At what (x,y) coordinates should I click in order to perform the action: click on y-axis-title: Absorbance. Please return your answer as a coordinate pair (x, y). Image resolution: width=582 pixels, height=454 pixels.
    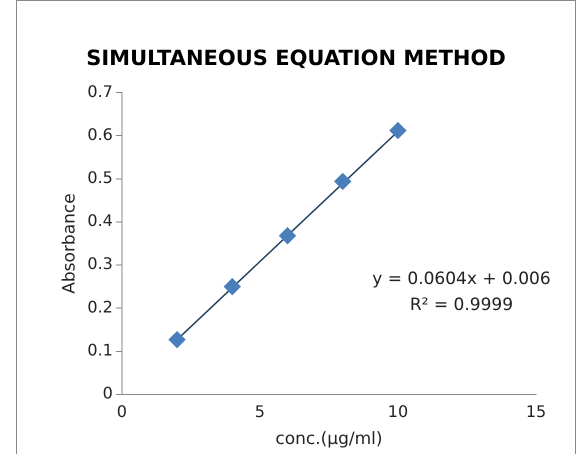
    Looking at the image, I should click on (70, 243).